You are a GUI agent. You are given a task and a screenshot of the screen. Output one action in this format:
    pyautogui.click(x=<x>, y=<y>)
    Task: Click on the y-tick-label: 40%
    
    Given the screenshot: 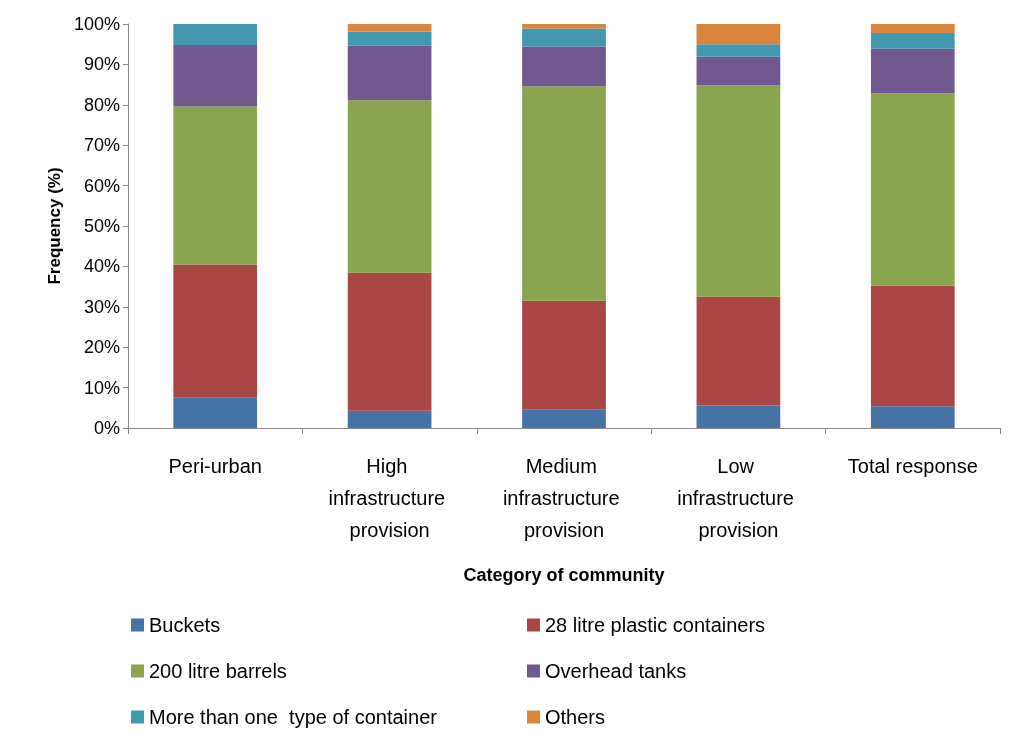 What is the action you would take?
    pyautogui.click(x=101, y=266)
    